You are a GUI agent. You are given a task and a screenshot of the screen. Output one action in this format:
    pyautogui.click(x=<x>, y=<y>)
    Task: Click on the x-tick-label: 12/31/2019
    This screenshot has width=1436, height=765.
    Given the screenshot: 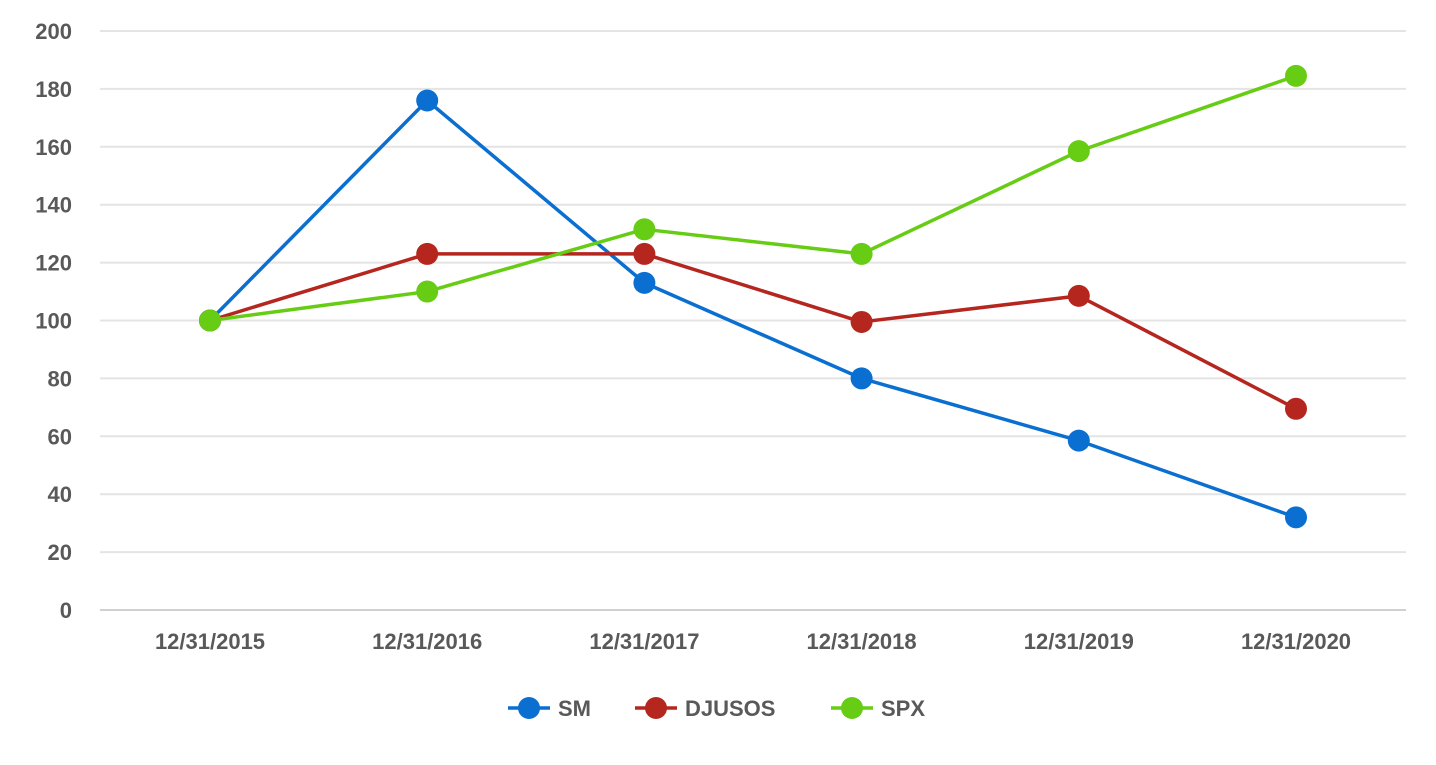 What is the action you would take?
    pyautogui.click(x=1079, y=641)
    